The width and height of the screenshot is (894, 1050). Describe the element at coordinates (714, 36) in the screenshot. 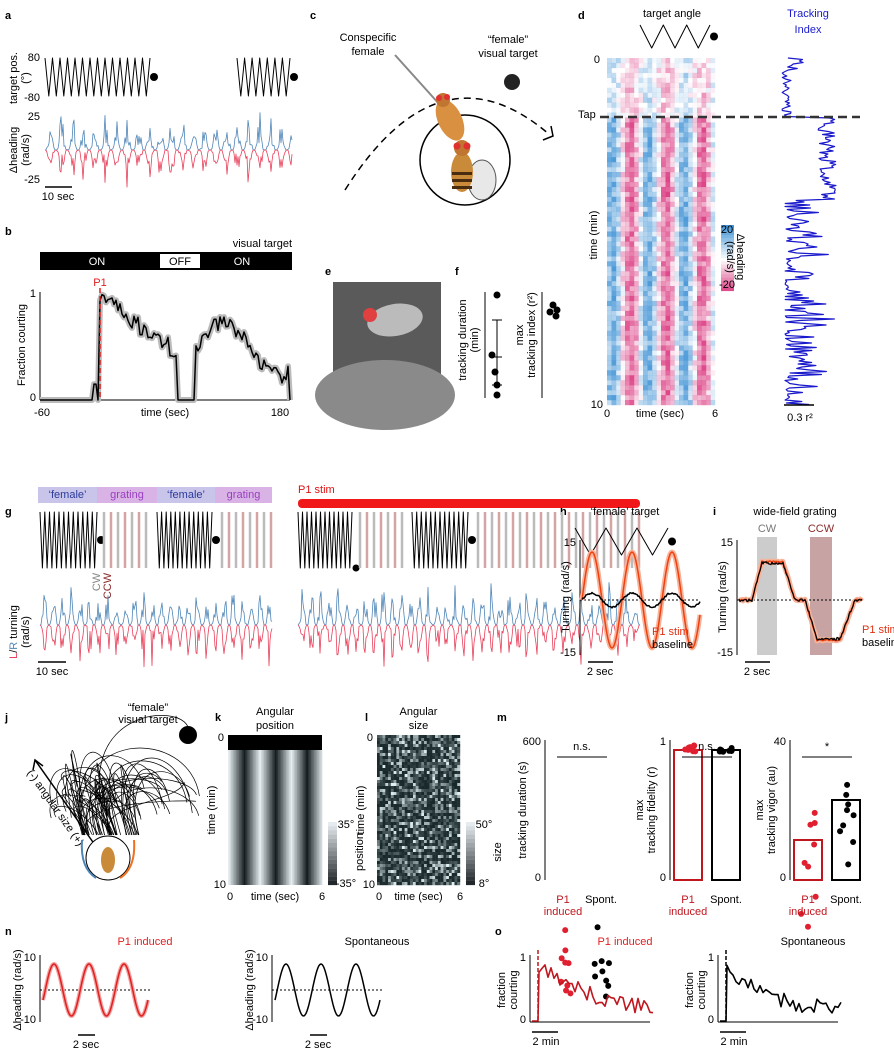

I see `target-dot` at that location.